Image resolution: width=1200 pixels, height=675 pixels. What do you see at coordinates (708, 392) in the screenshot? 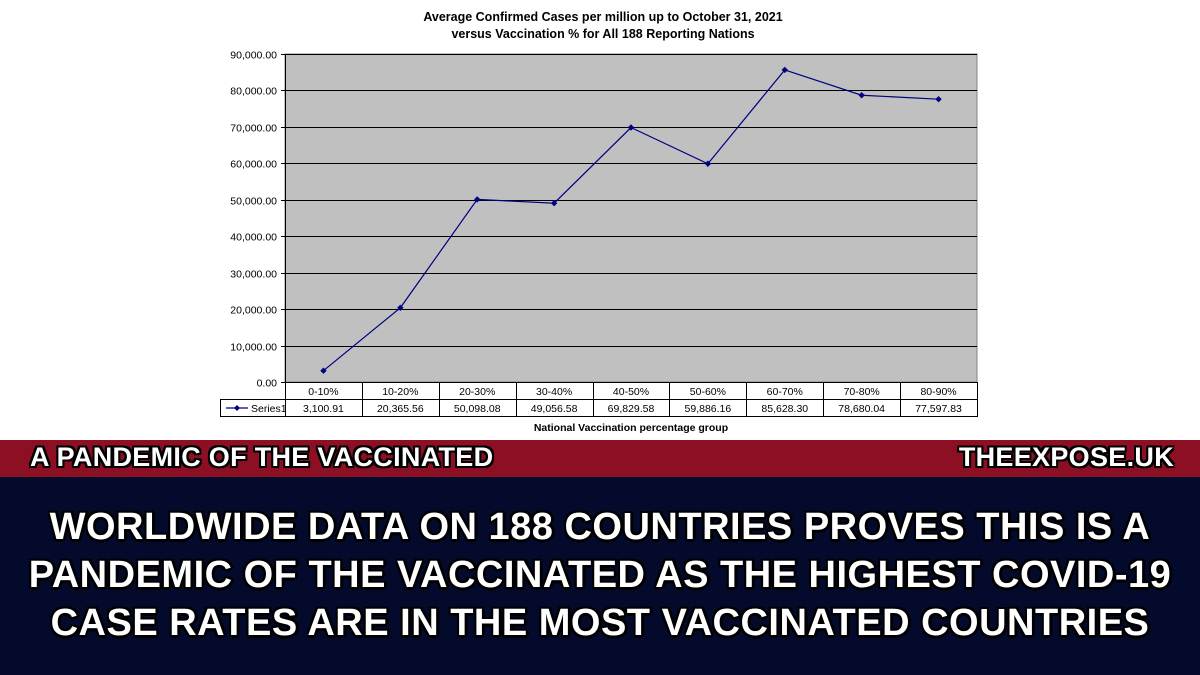
I see `category-label: 50-60%` at bounding box center [708, 392].